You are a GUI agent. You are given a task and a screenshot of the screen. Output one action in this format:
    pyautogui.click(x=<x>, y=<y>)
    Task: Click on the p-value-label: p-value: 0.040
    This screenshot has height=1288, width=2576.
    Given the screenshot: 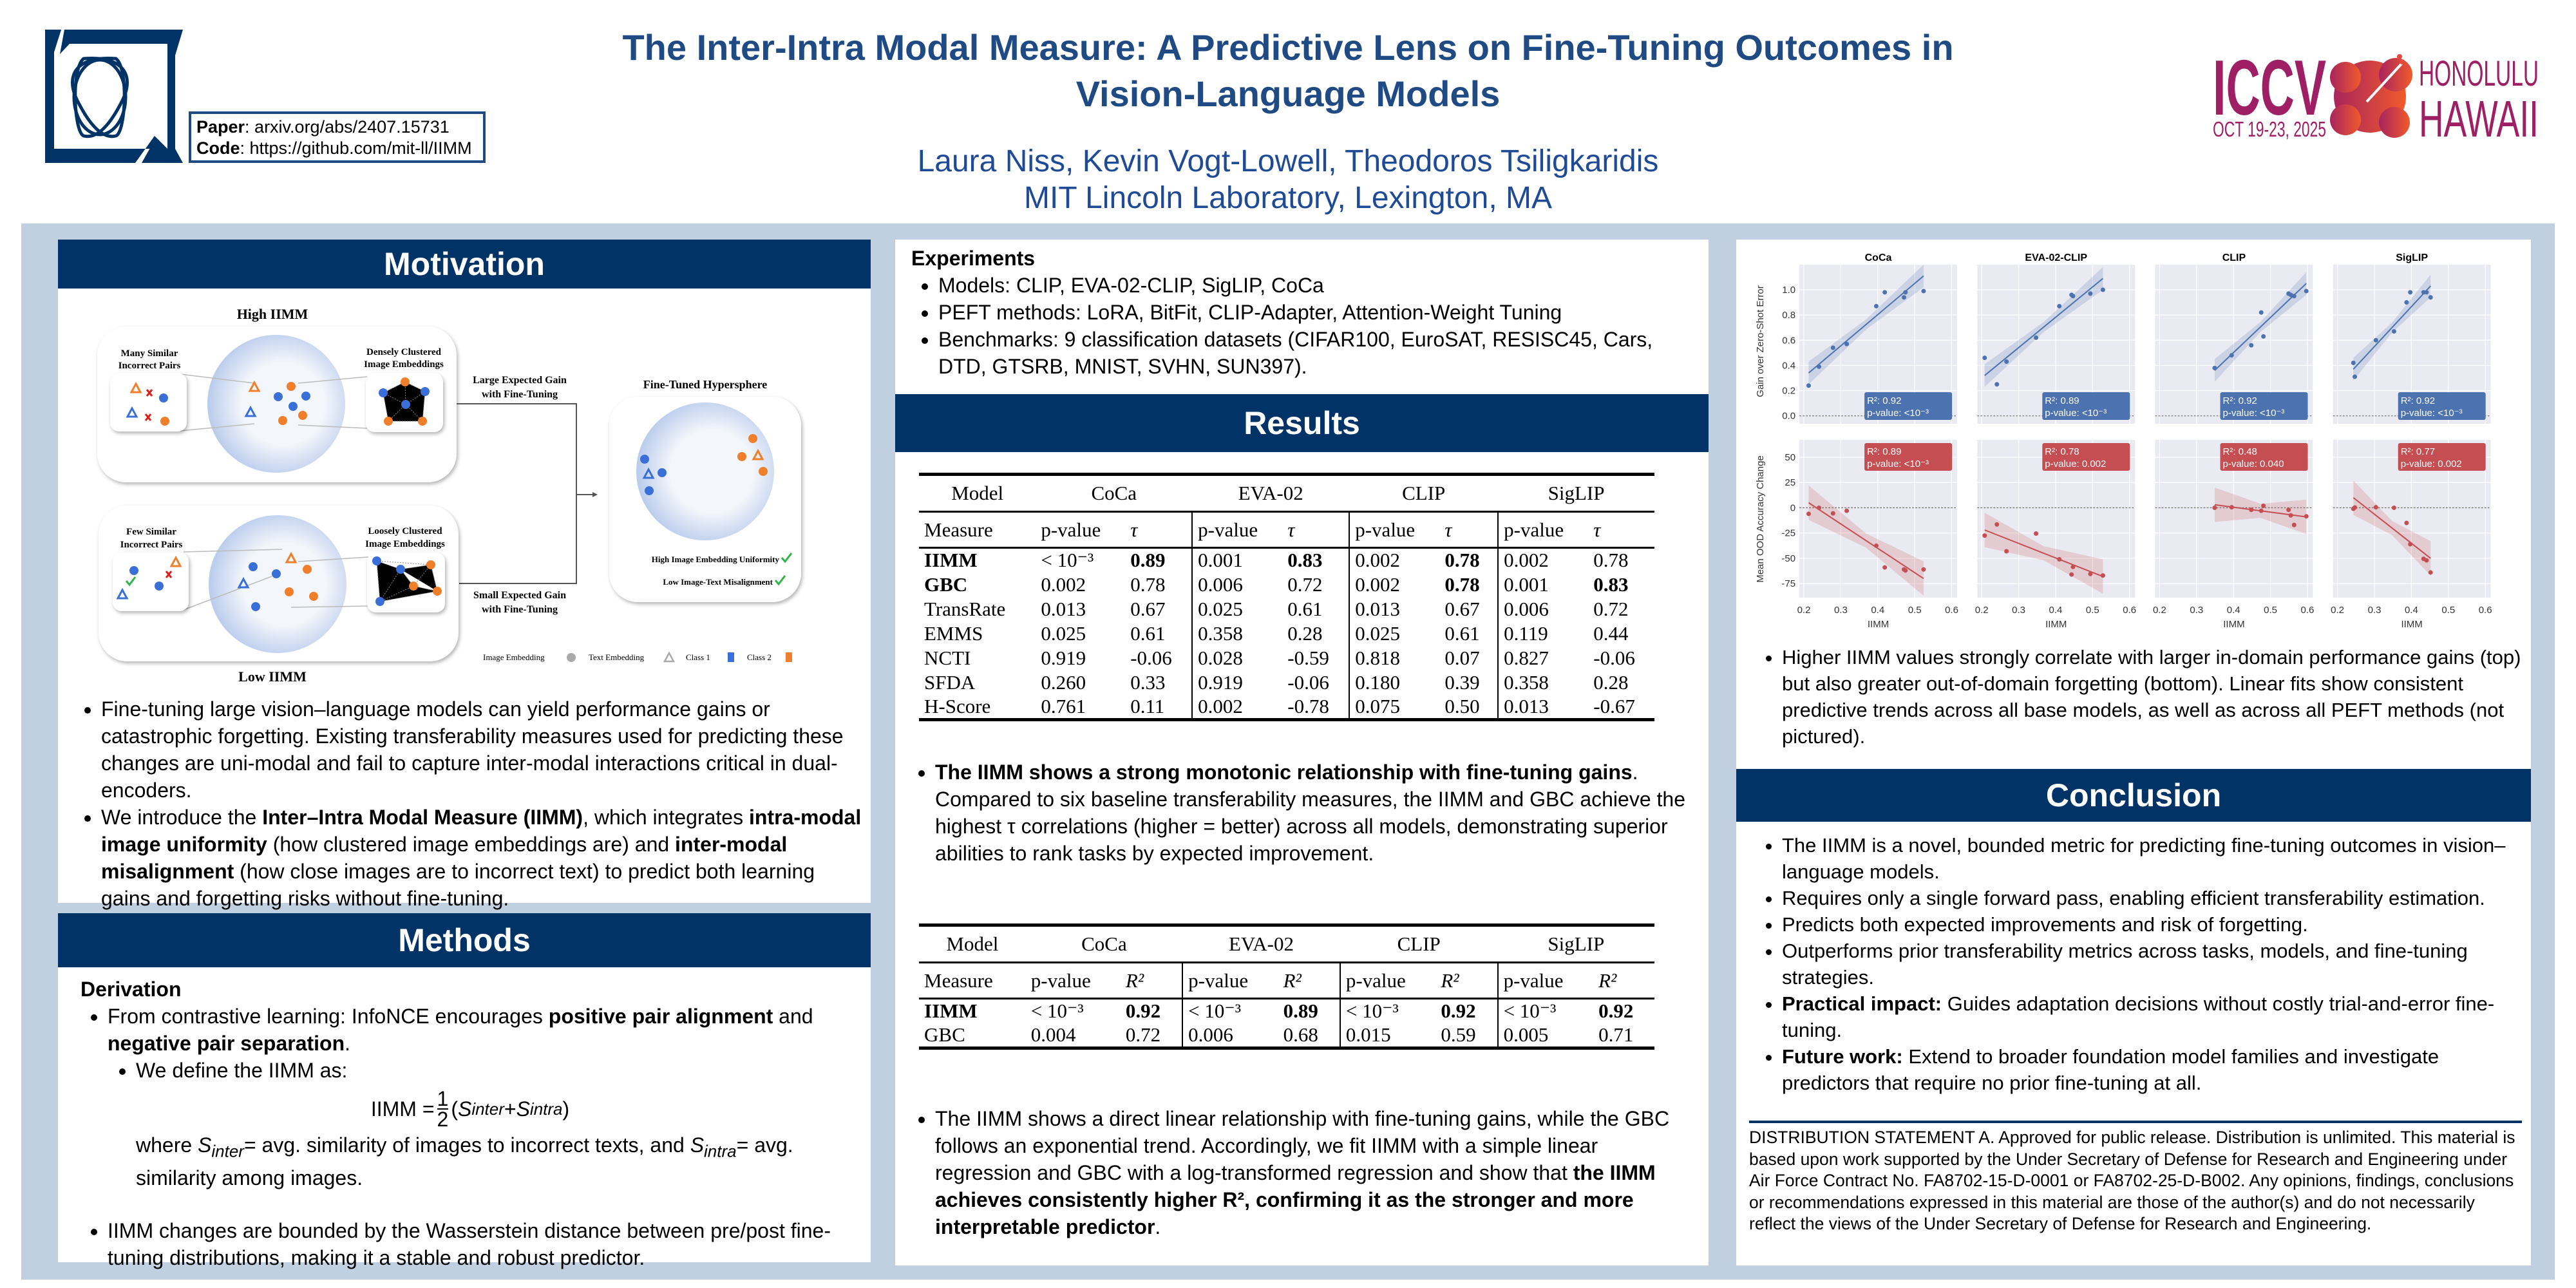 What is the action you would take?
    pyautogui.click(x=2253, y=464)
    